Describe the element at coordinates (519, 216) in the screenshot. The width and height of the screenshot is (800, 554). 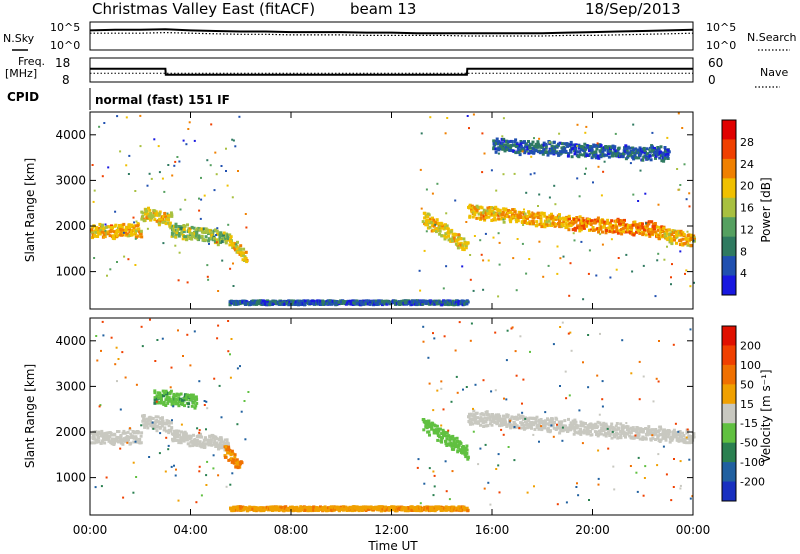
I see `echo-region` at that location.